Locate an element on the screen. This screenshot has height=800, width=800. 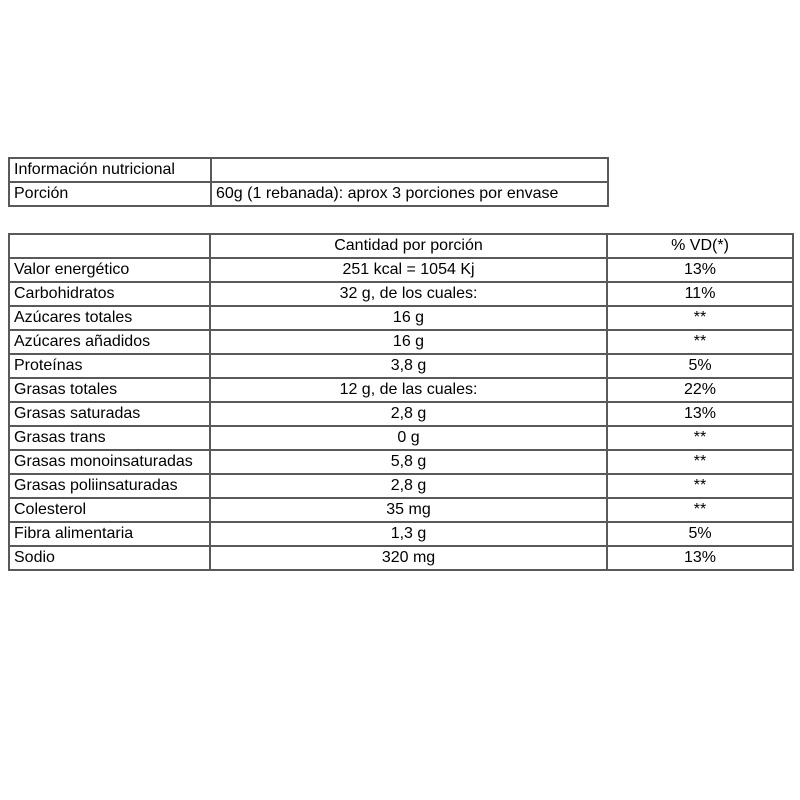
amount-cell: 12 g, de las cuales: is located at coordinates (408, 390).